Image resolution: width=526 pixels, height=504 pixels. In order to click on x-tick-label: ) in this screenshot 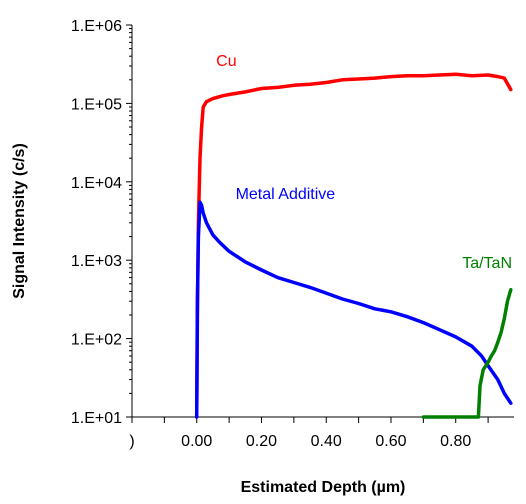, I will do `click(131, 441)`.